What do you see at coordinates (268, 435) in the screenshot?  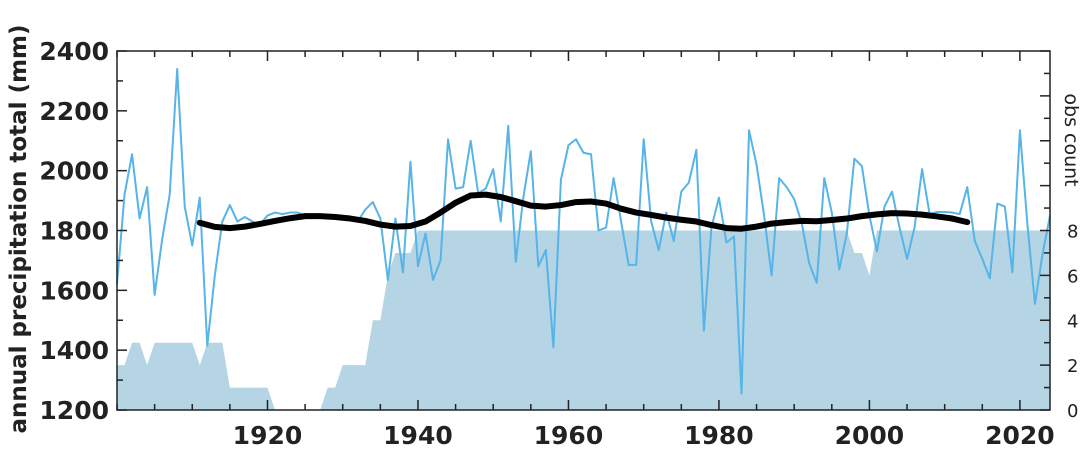 I see `x-tick-label: 1920` at bounding box center [268, 435].